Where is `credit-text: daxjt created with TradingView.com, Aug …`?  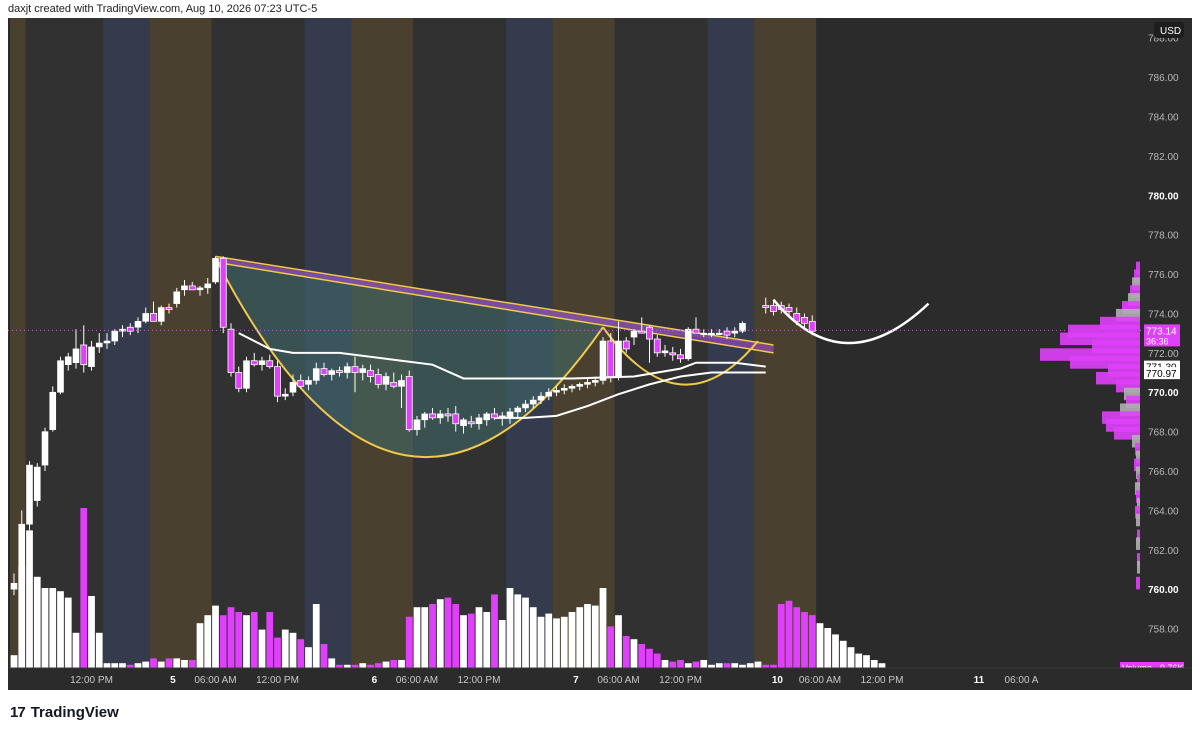
credit-text: daxjt created with TradingView.com, Aug … is located at coordinates (163, 9).